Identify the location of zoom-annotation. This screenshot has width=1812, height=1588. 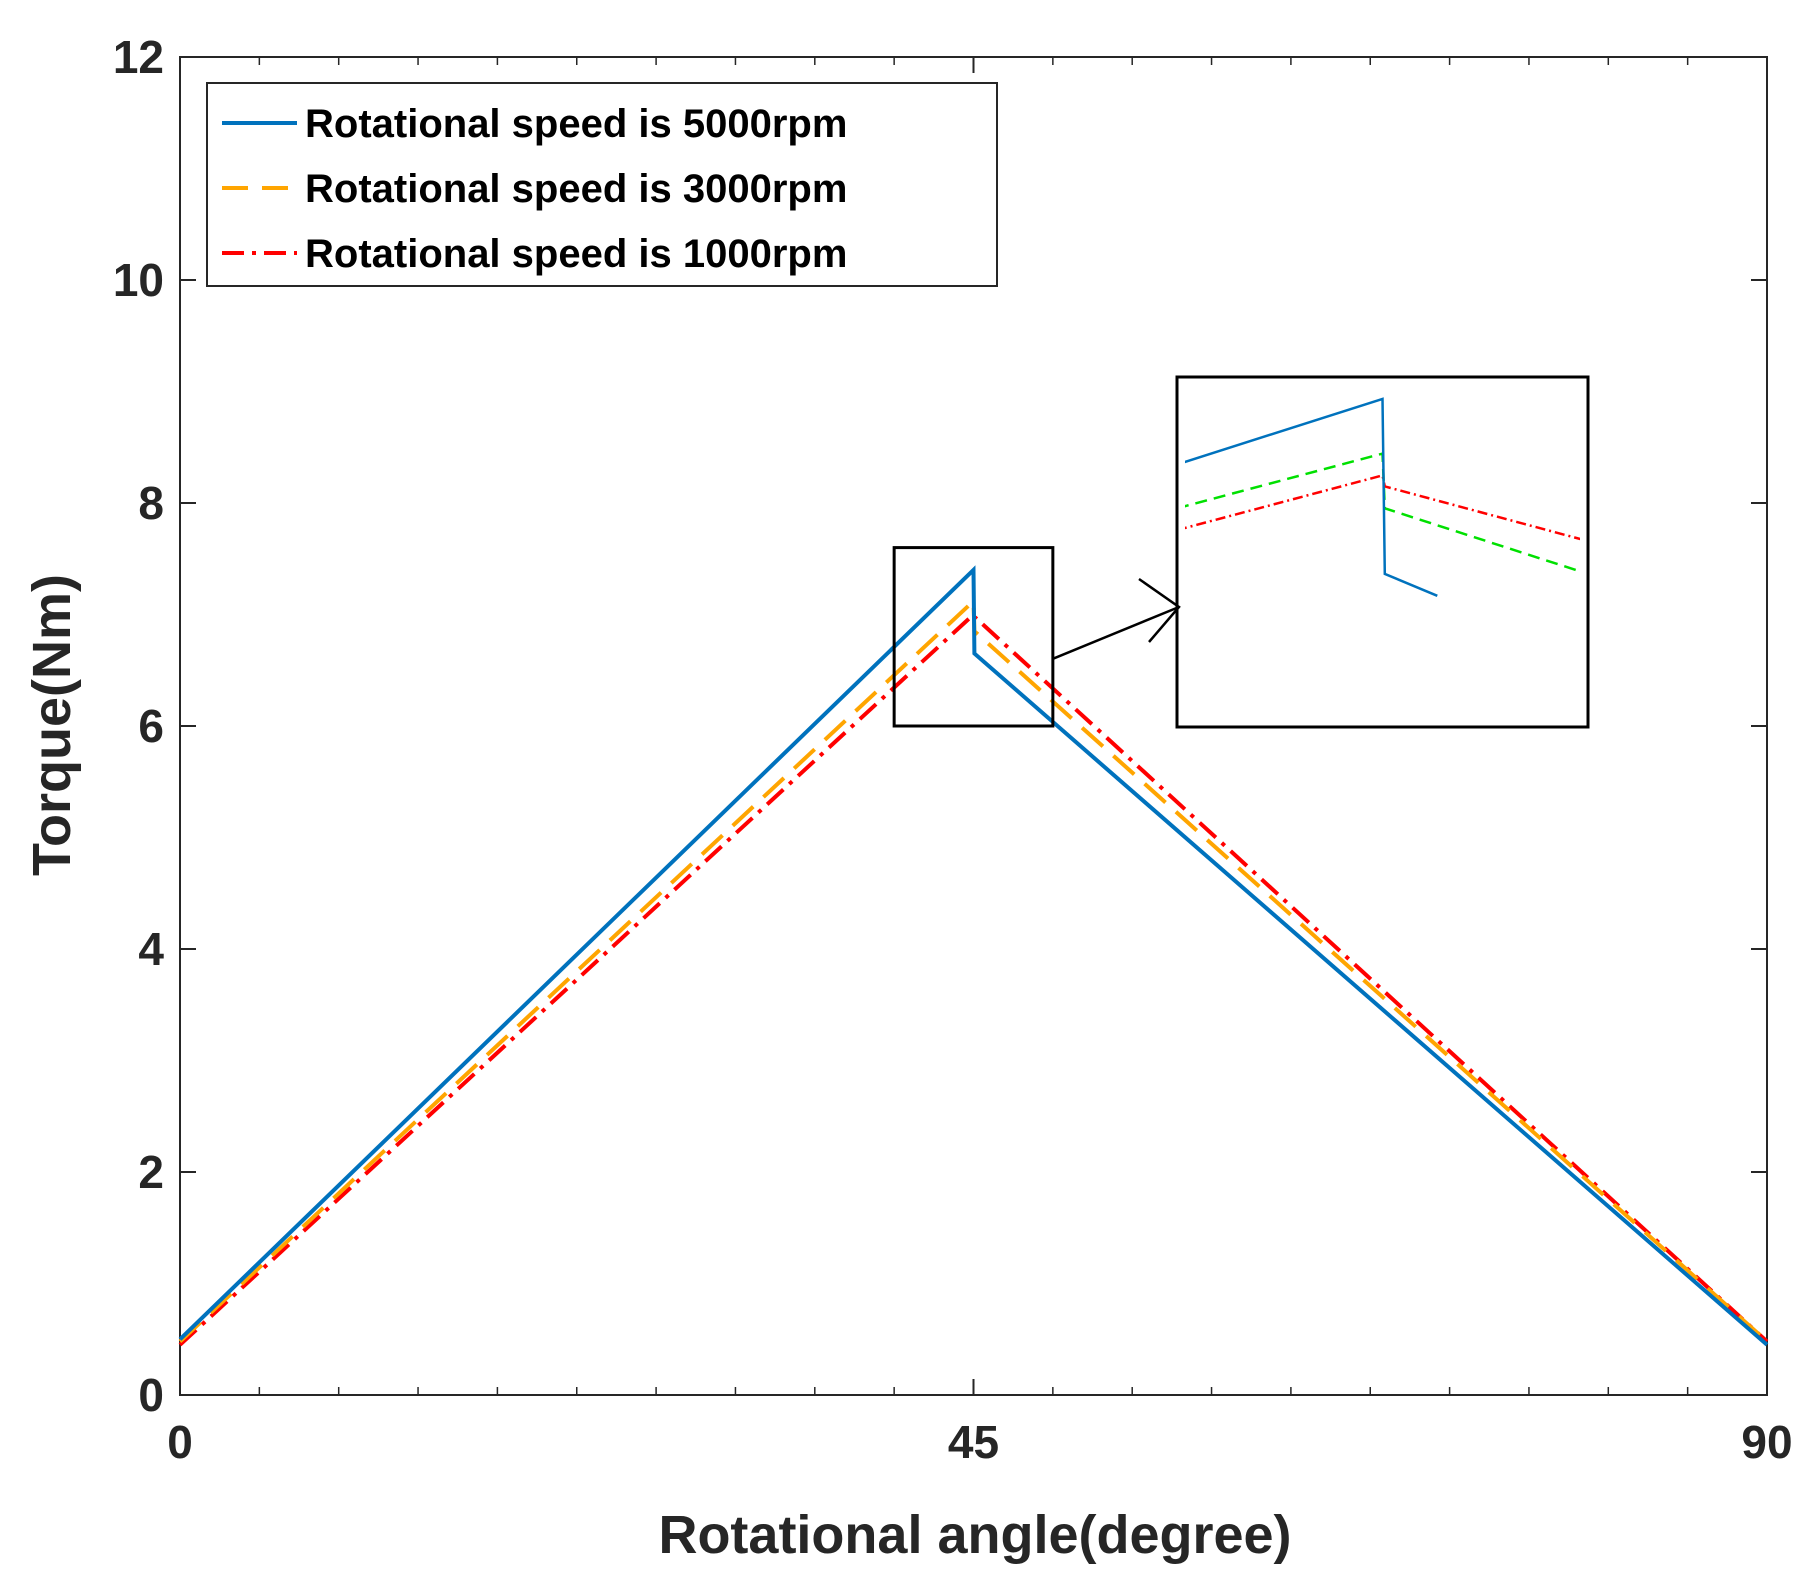
(1241, 552).